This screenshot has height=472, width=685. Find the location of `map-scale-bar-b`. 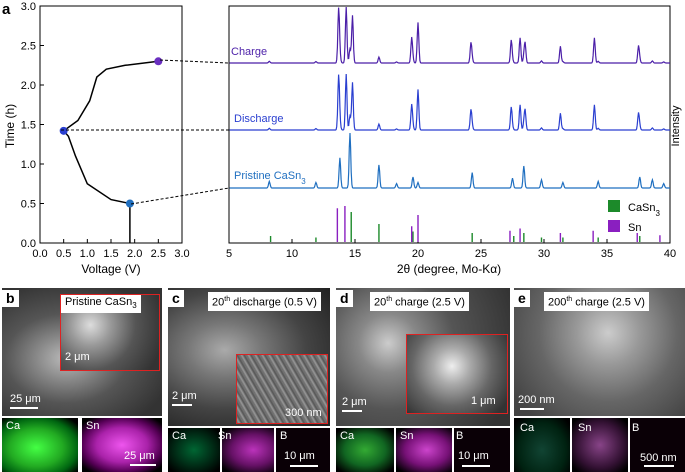

map-scale-bar-b is located at coordinates (143, 465).